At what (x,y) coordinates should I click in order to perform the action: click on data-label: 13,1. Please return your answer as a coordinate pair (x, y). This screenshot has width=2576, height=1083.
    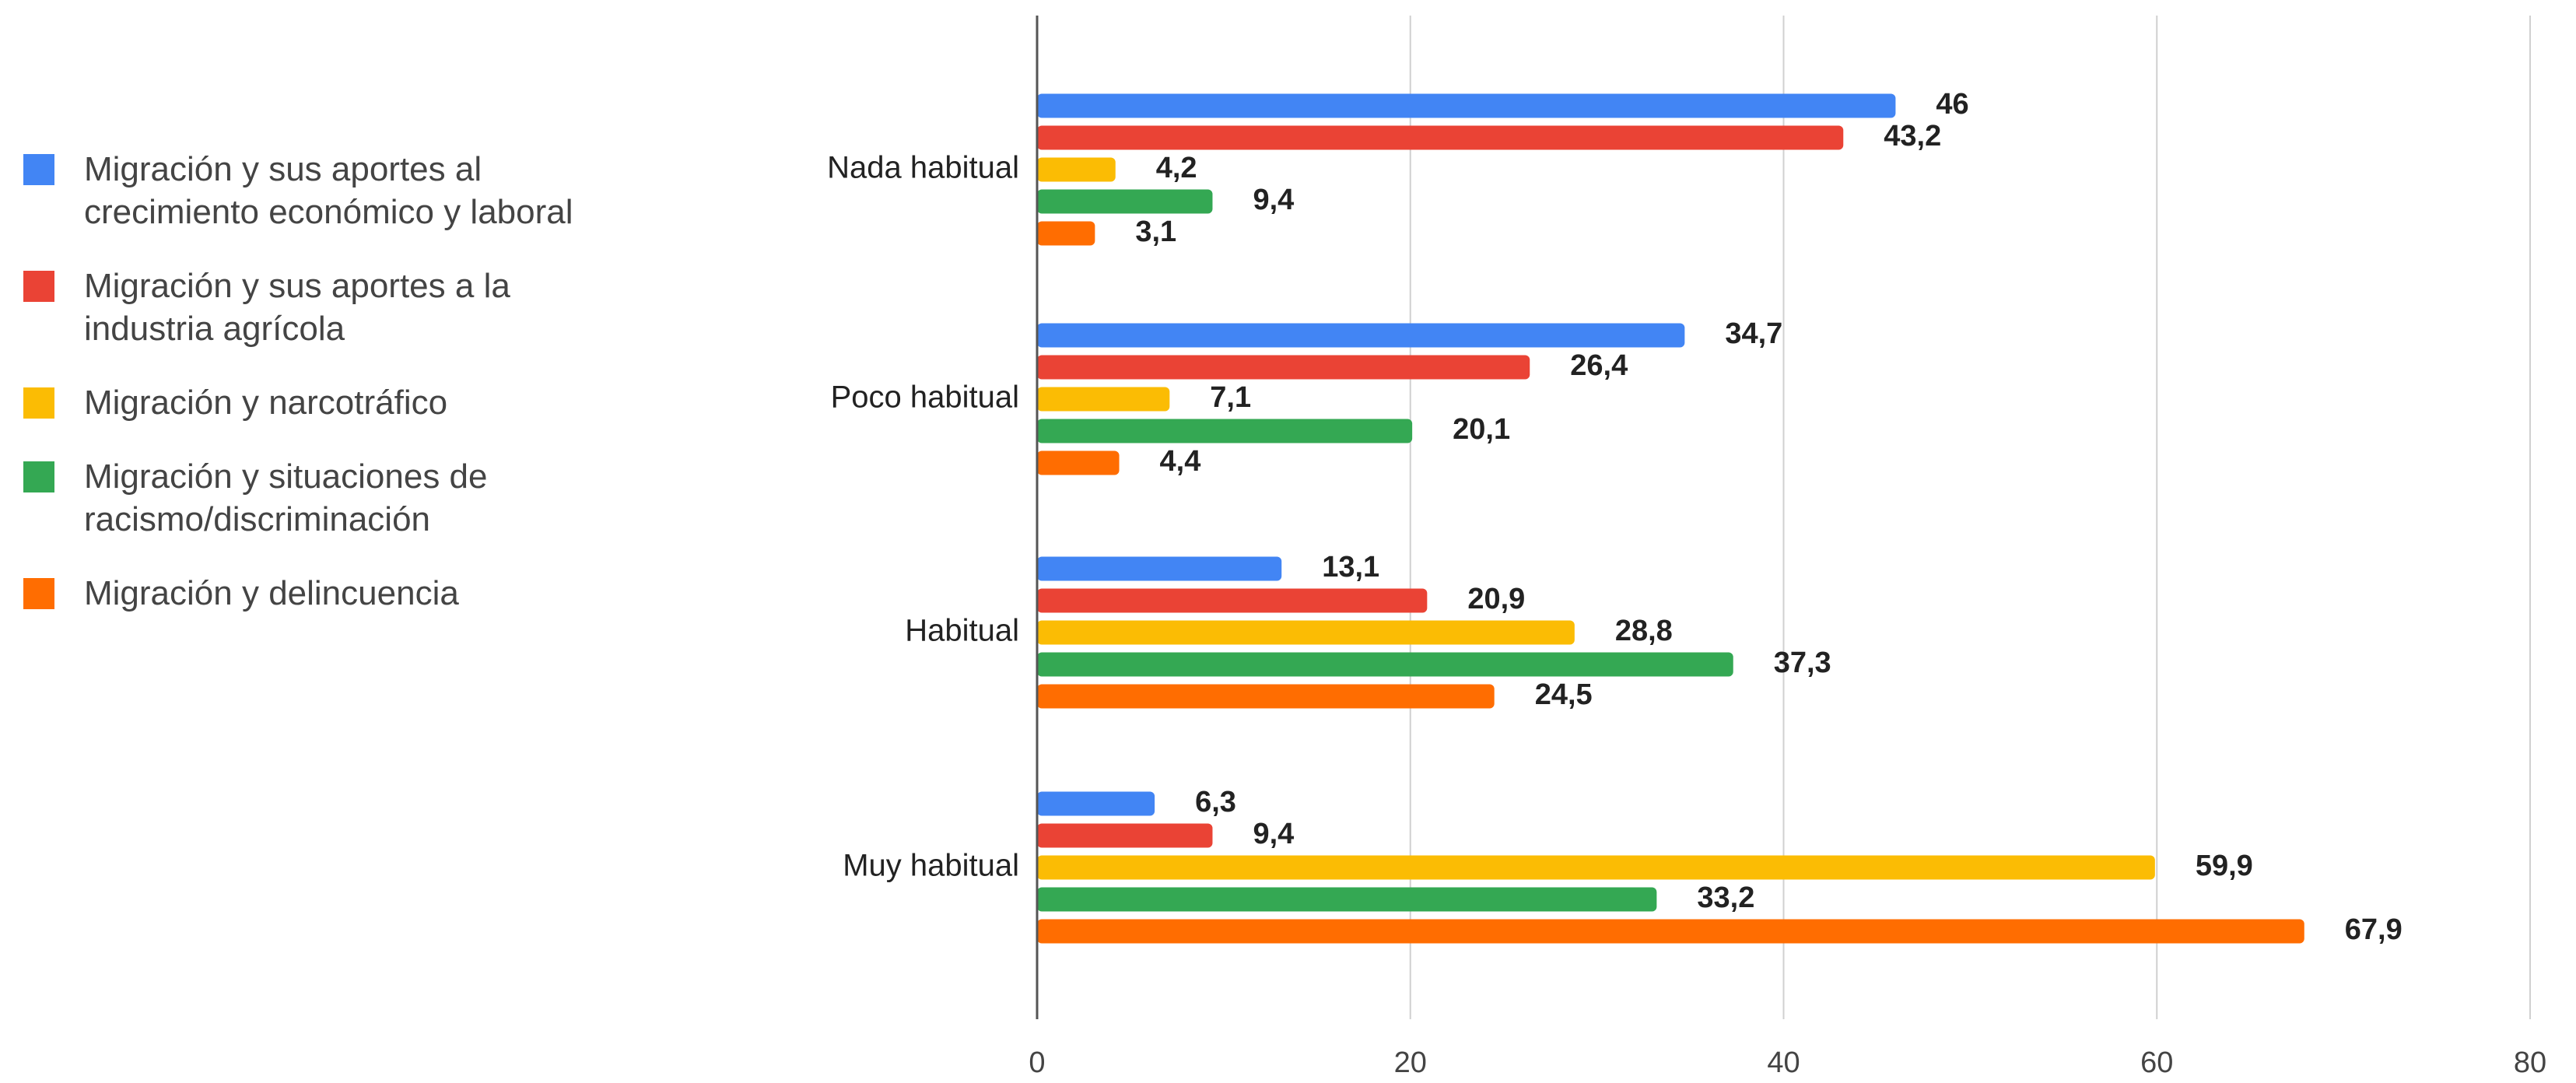
    Looking at the image, I should click on (1350, 567).